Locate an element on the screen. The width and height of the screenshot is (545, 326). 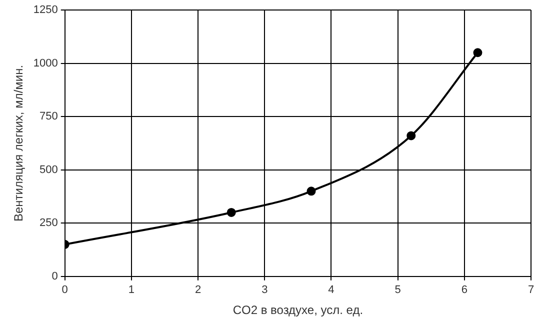
x-tick-label: 0 is located at coordinates (65, 290).